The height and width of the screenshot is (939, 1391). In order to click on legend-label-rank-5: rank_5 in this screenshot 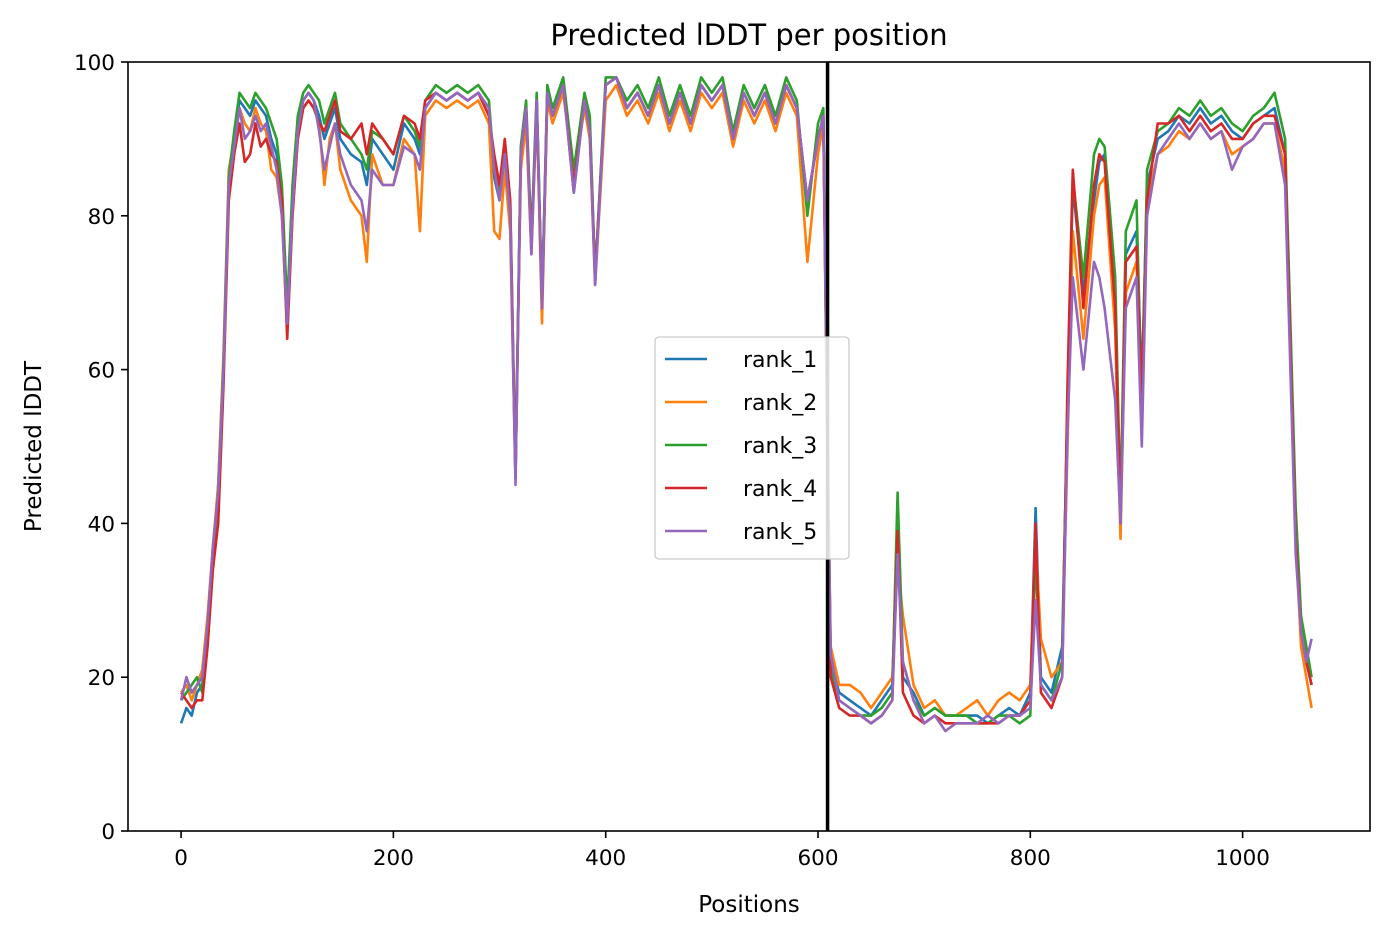, I will do `click(780, 532)`.